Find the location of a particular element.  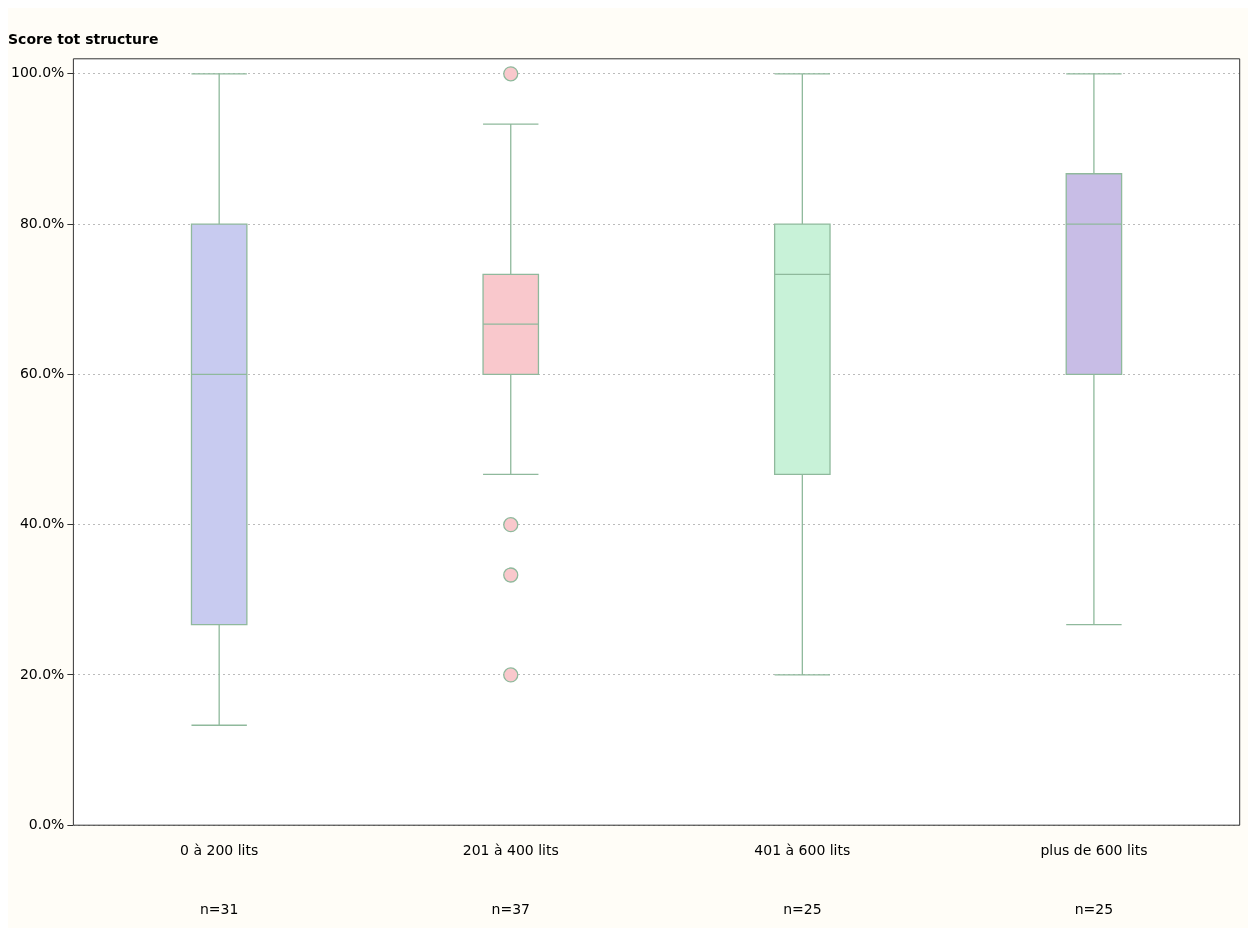

y-tick-label: 0.0% is located at coordinates (46, 823).